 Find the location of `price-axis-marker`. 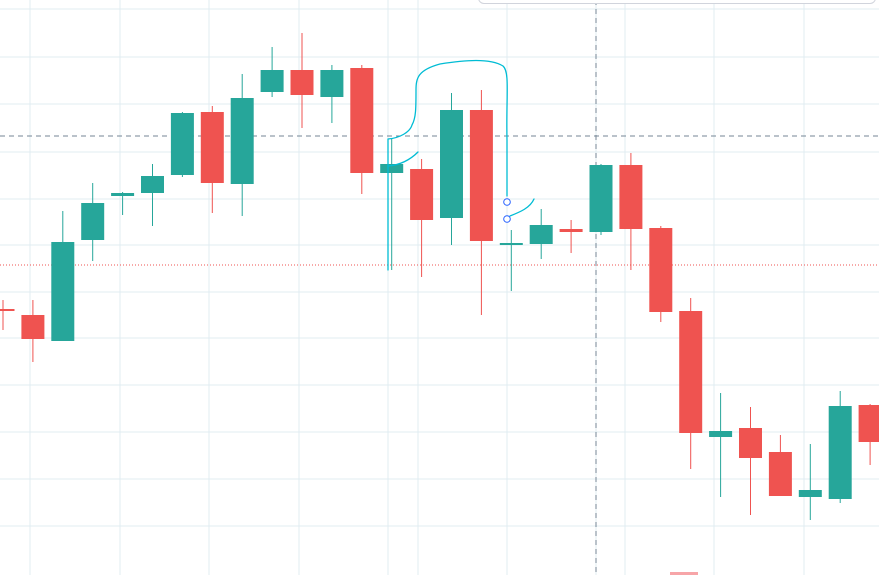

price-axis-marker is located at coordinates (684, 573).